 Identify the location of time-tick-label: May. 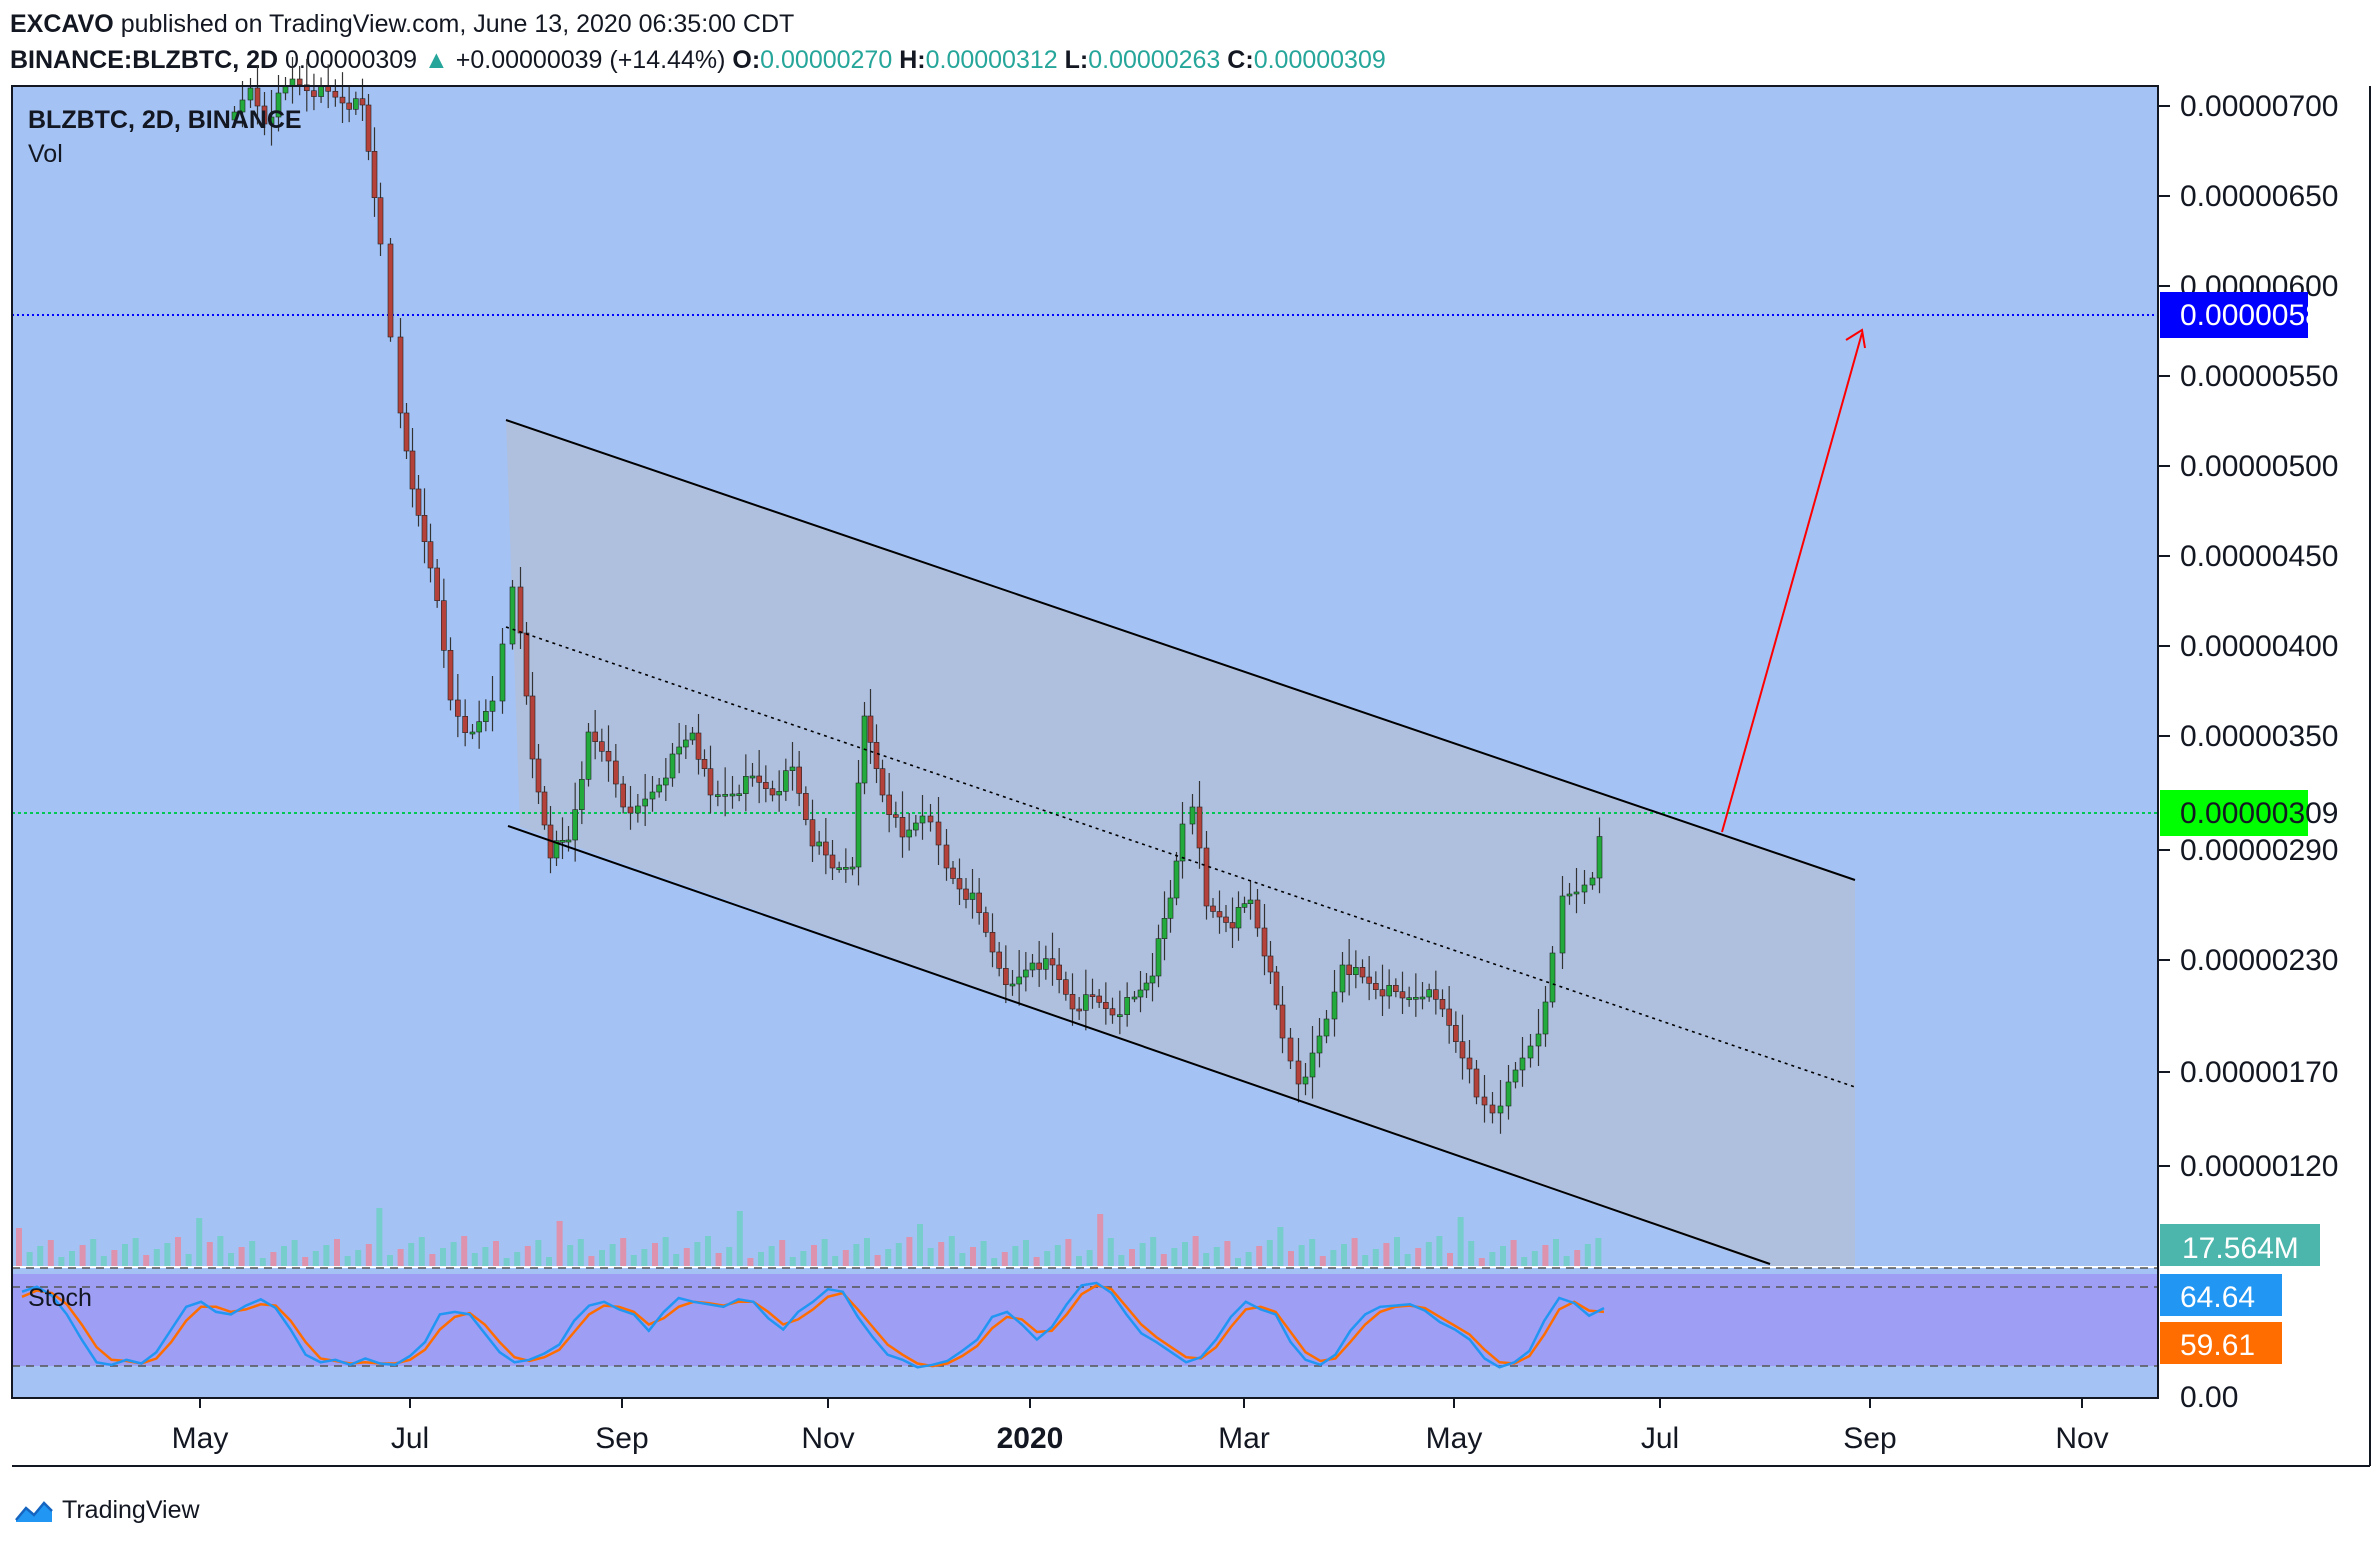
(1454, 1438).